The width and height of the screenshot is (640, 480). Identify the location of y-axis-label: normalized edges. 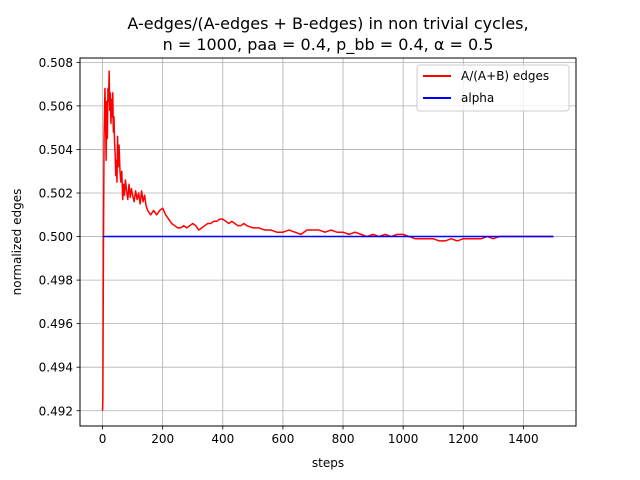
(17, 242).